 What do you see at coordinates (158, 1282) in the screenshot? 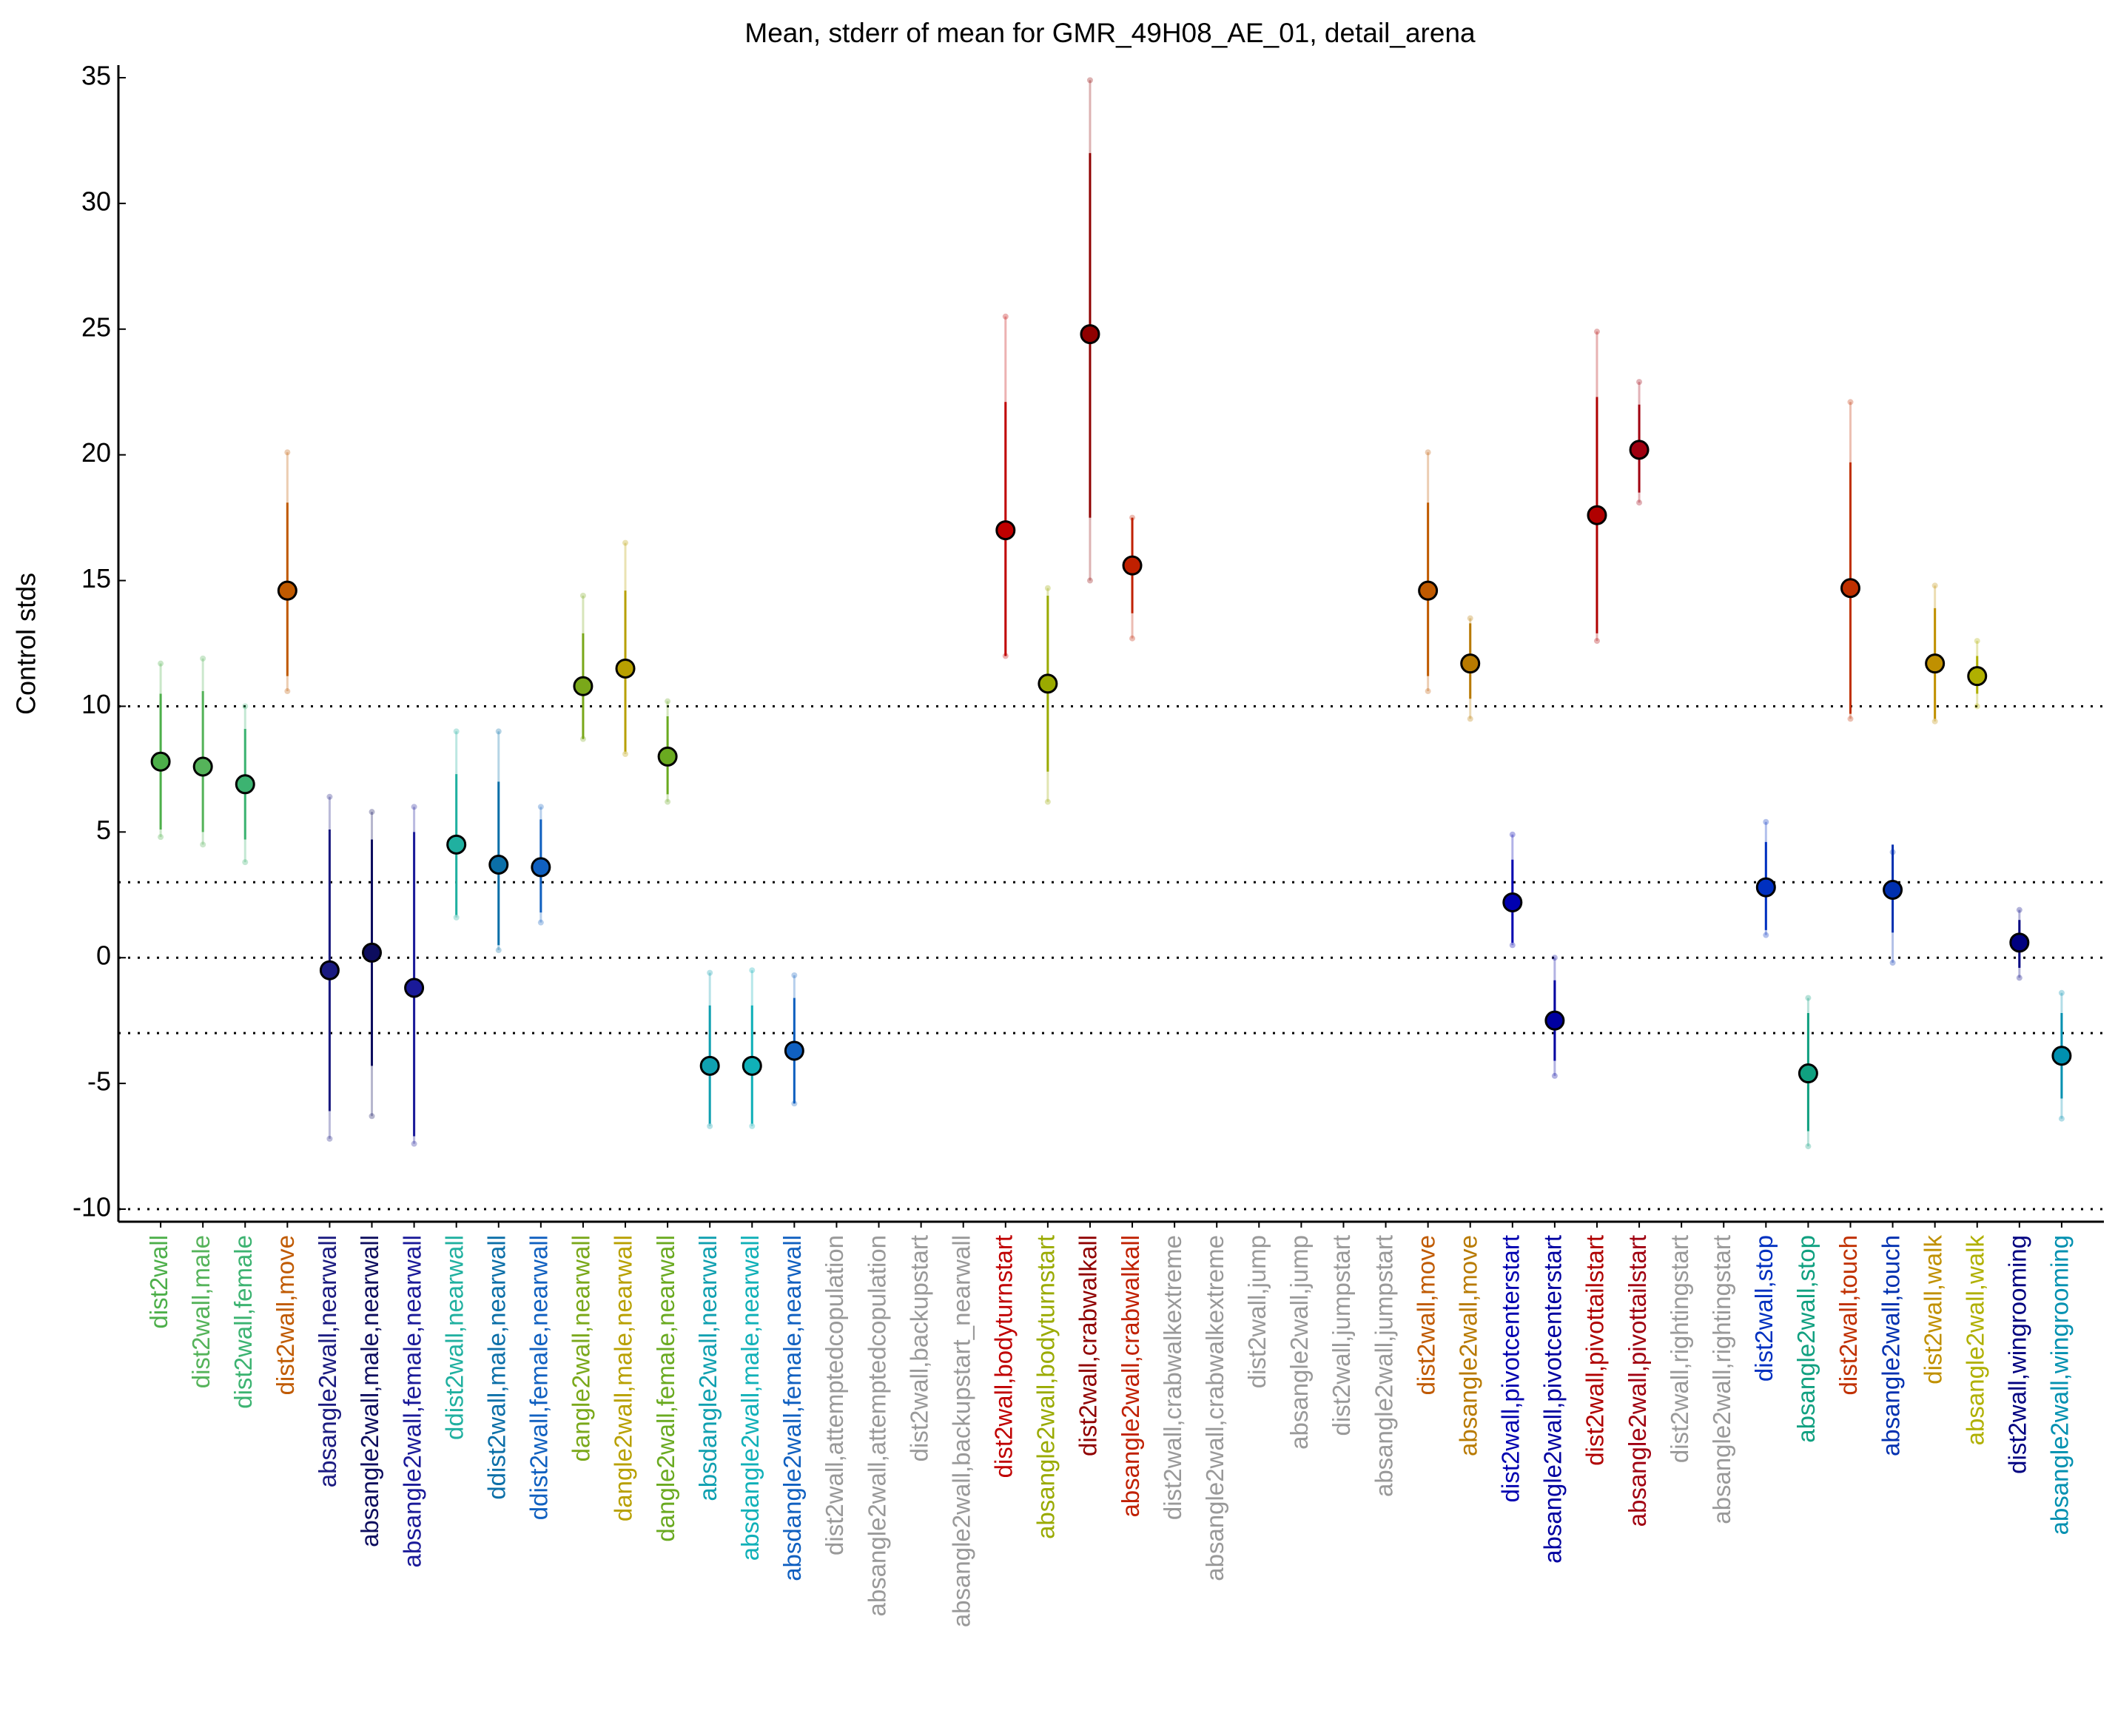
I see `x-tick-label: dist2wall` at bounding box center [158, 1282].